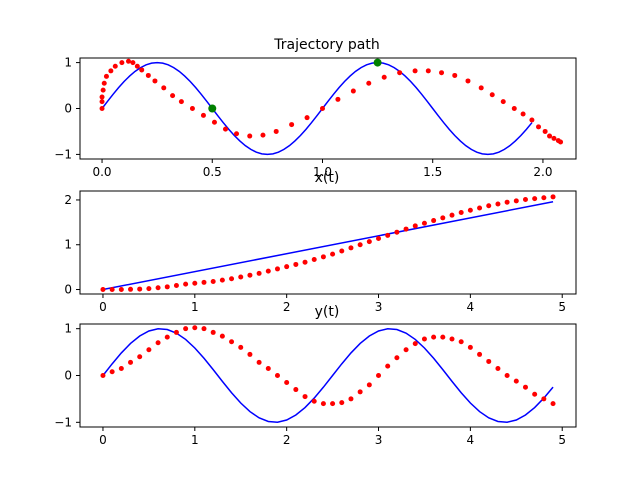 The height and width of the screenshot is (480, 640). Describe the element at coordinates (322, 172) in the screenshot. I see `x-tick-label: 1.0` at that location.